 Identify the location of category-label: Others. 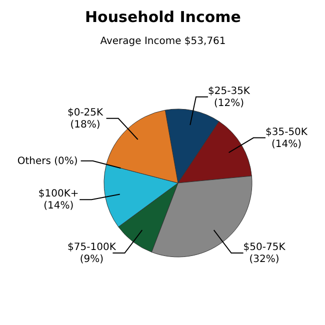
(34, 161).